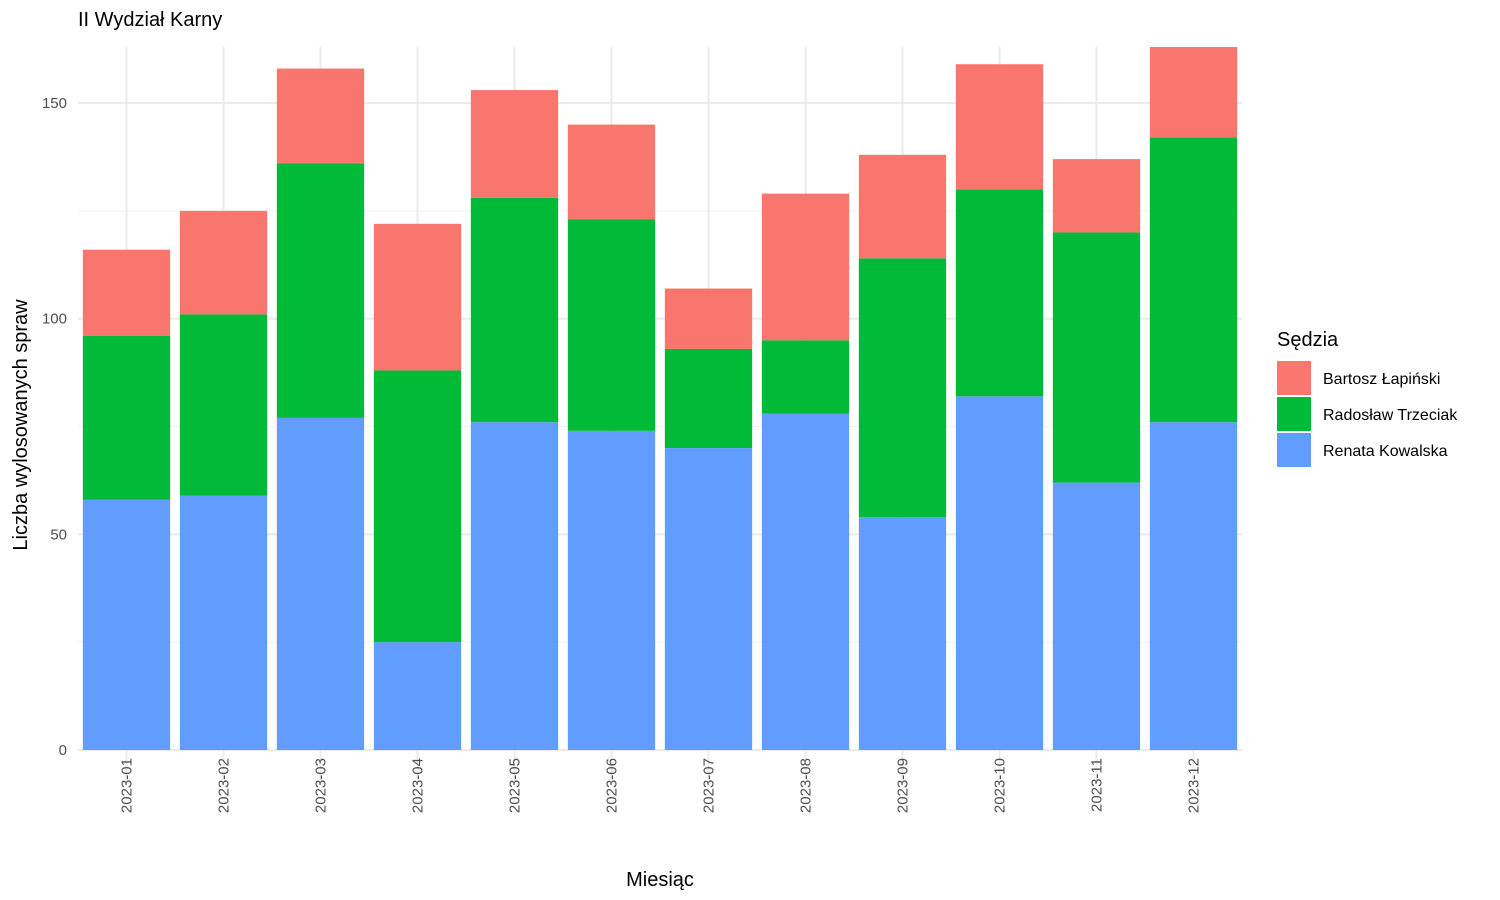 This screenshot has height=900, width=1500. Describe the element at coordinates (54, 319) in the screenshot. I see `y-tick-label: 100` at that location.